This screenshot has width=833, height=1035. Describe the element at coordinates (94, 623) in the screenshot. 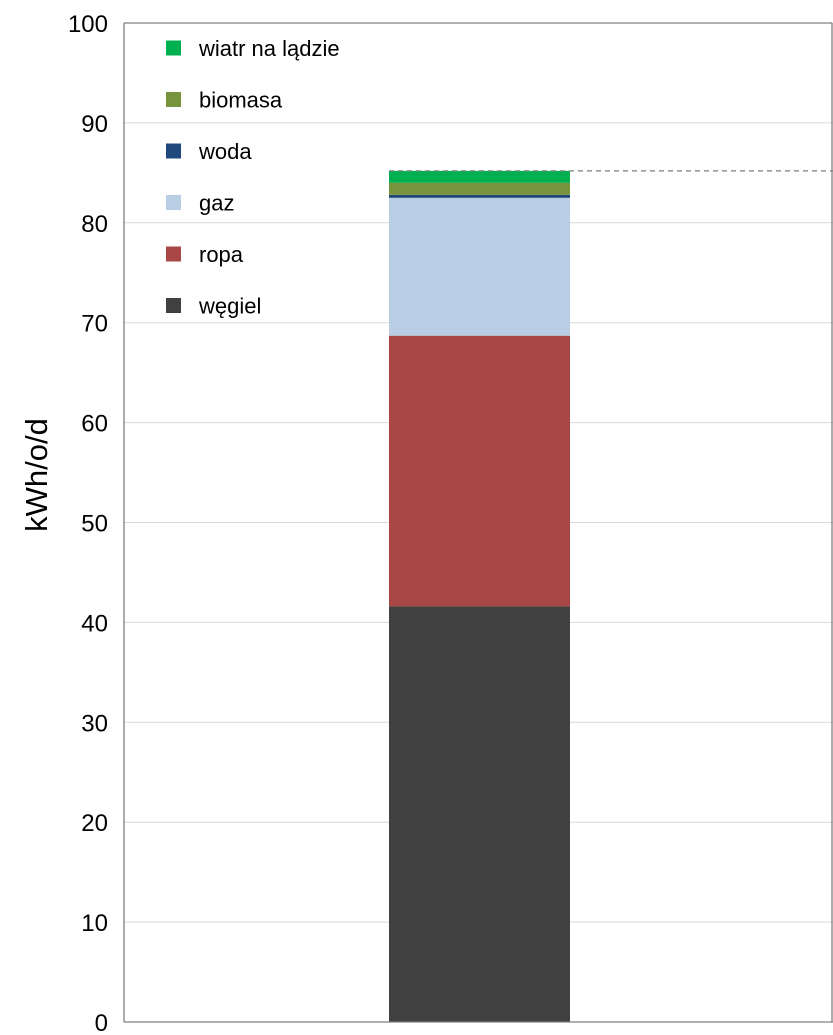

I see `y-tick-label: 40` at that location.